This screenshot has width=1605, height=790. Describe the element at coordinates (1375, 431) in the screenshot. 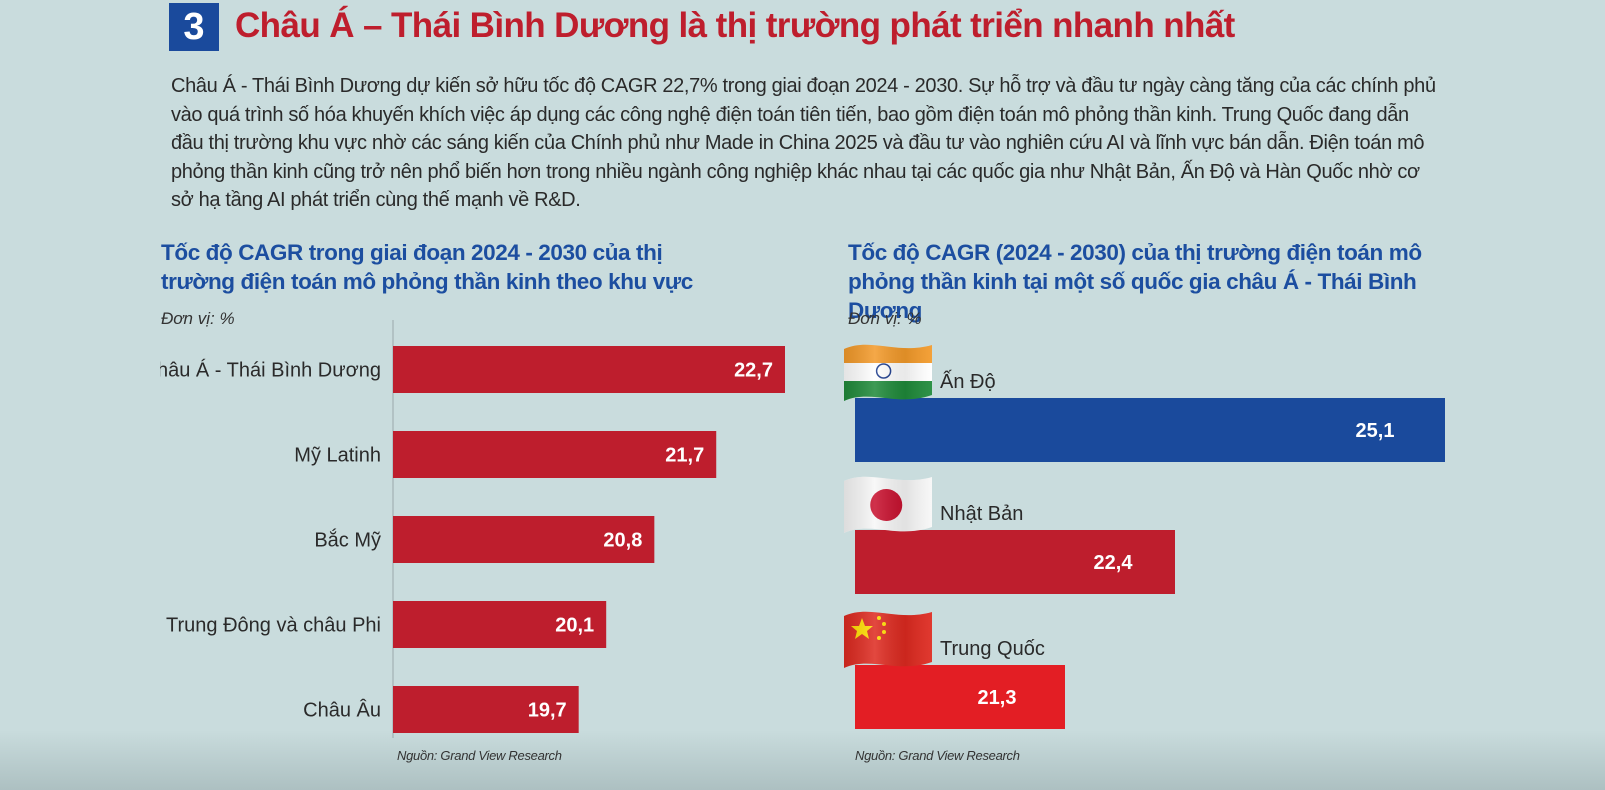

I see `country-value-label: 25,1` at that location.